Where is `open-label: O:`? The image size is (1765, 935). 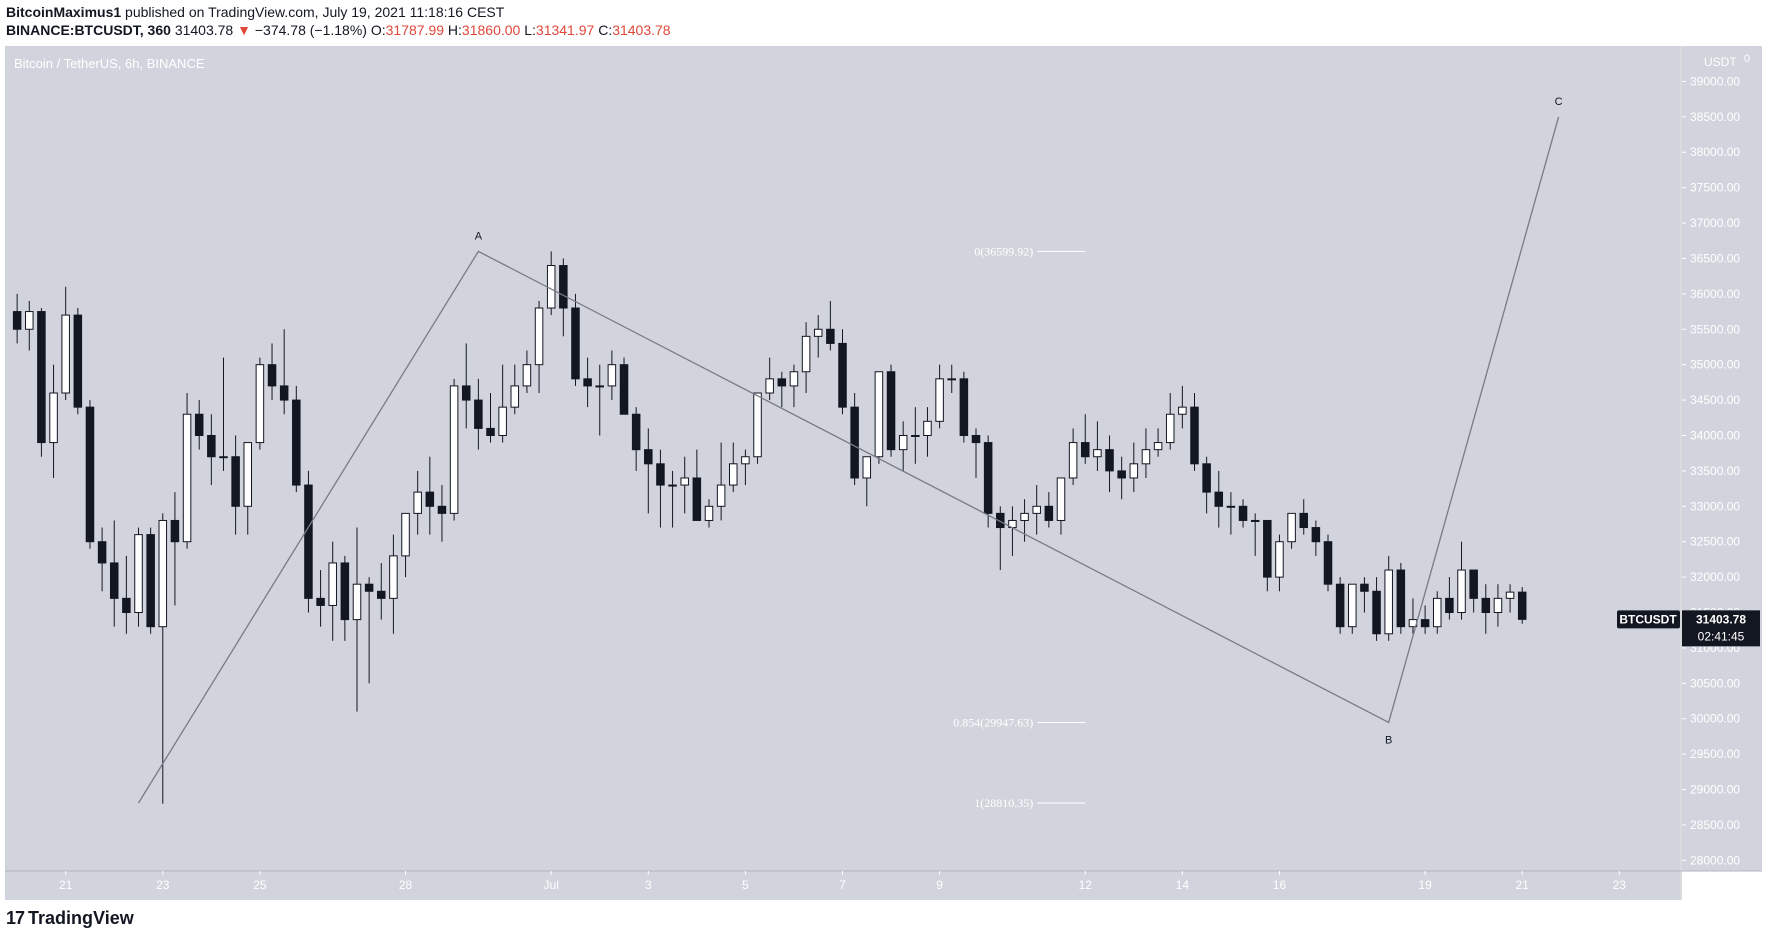 open-label: O: is located at coordinates (378, 30).